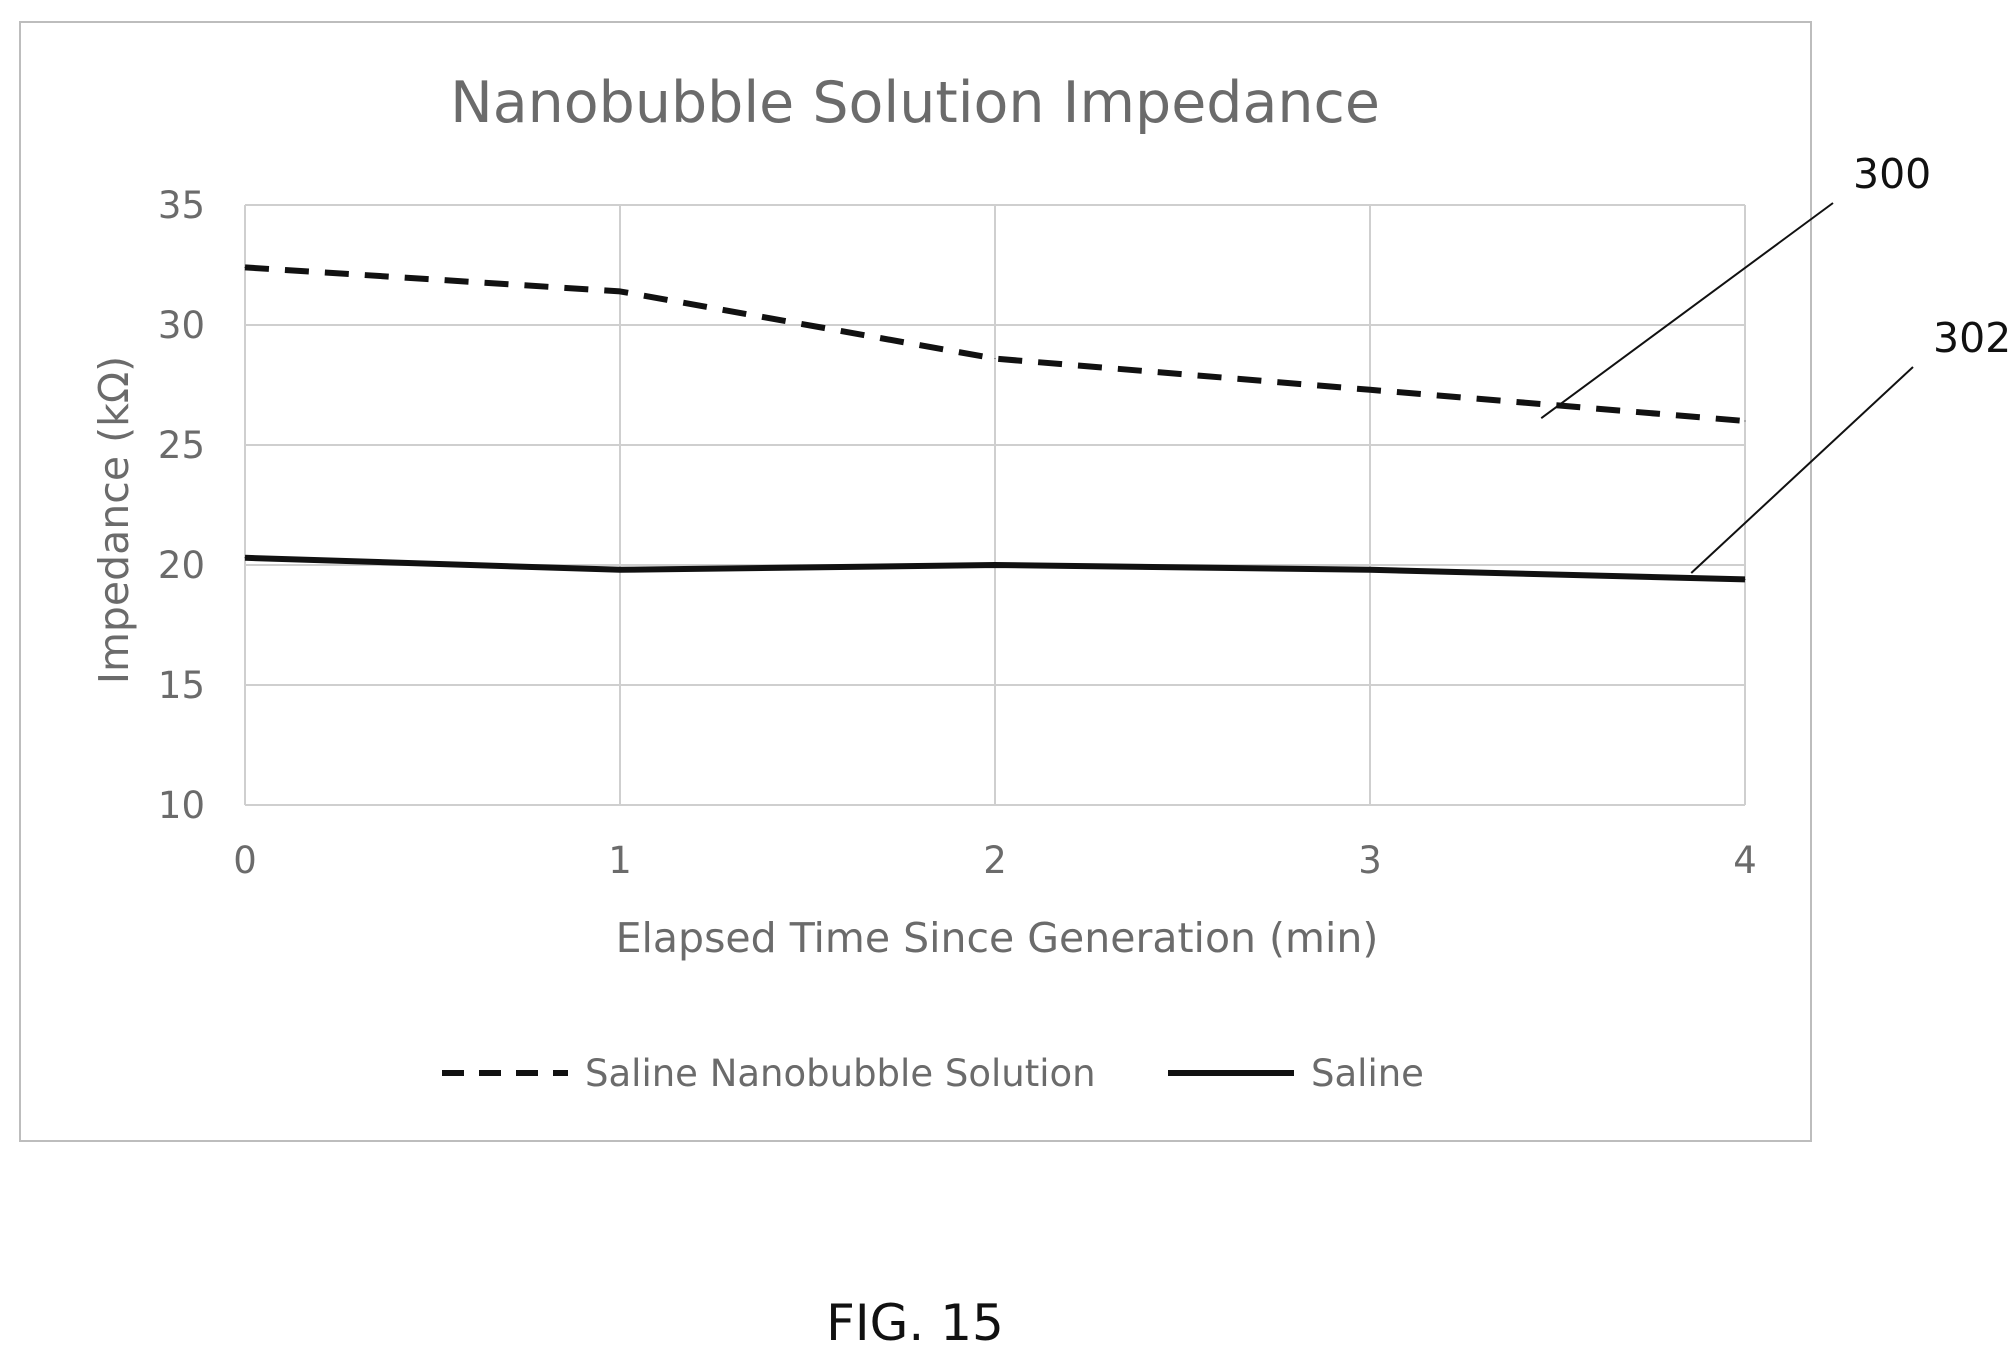 The width and height of the screenshot is (2011, 1365). Describe the element at coordinates (181, 565) in the screenshot. I see `y-tick-label: 20` at that location.